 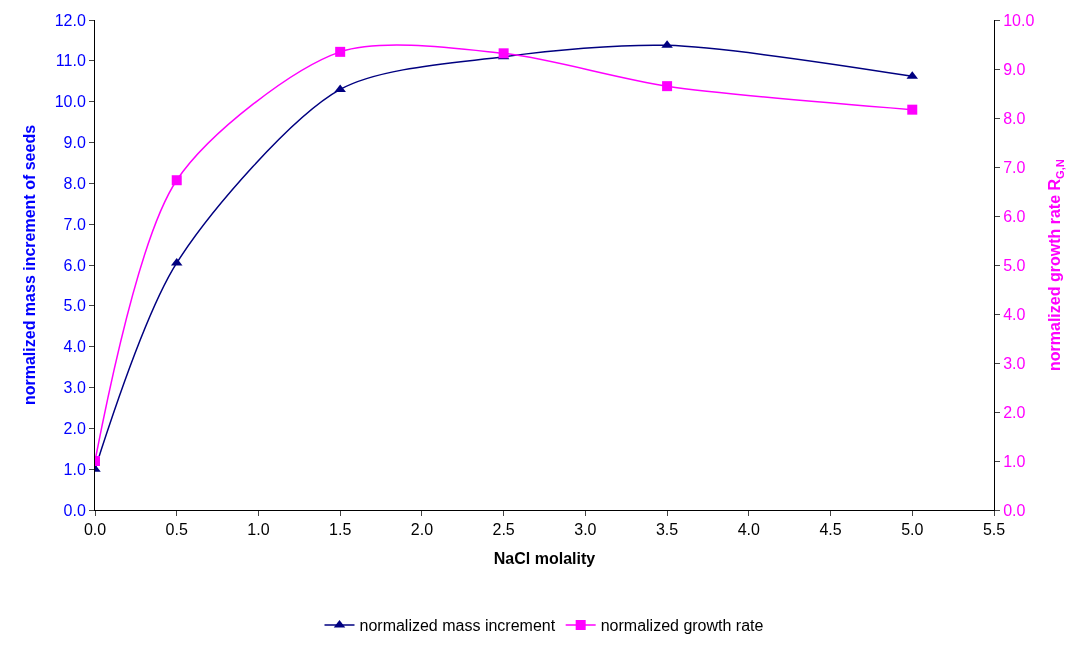 What do you see at coordinates (70, 61) in the screenshot?
I see `y-tick-label: 11.0` at bounding box center [70, 61].